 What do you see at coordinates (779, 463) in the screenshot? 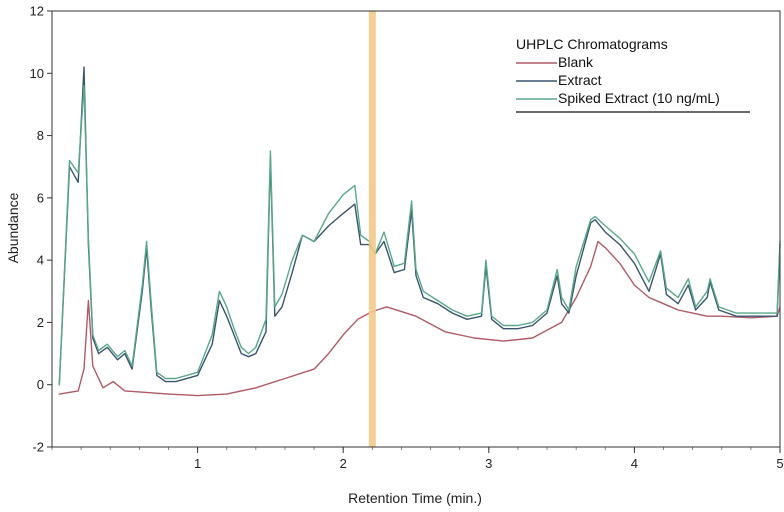
I see `x-tick-label: 5` at bounding box center [779, 463].